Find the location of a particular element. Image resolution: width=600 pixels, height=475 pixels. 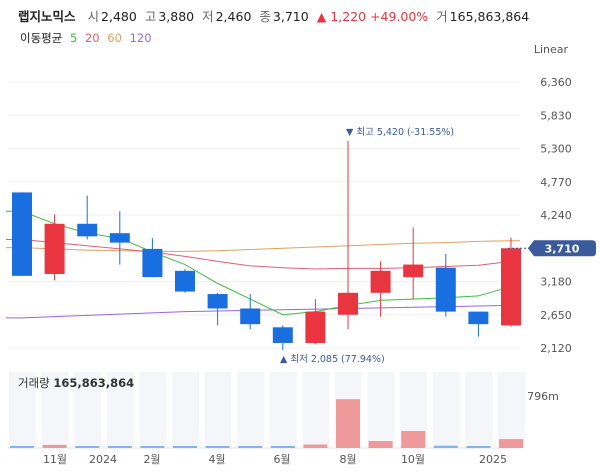

price-tick-label: 3,180 is located at coordinates (556, 282).